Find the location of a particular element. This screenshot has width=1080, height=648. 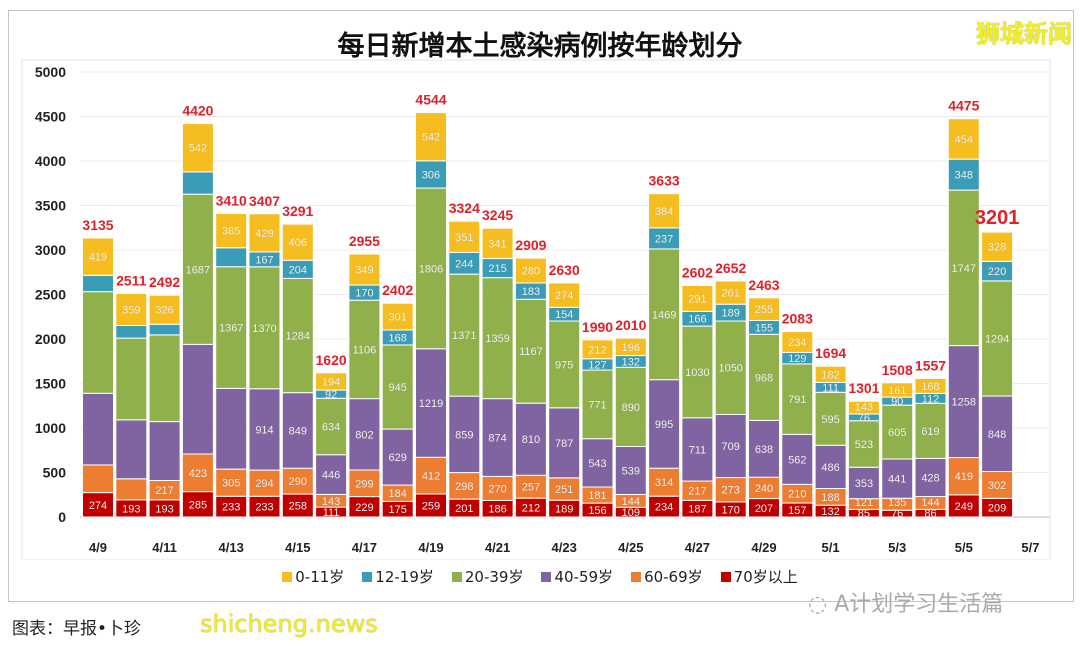

total-label: 3245 is located at coordinates (497, 215).